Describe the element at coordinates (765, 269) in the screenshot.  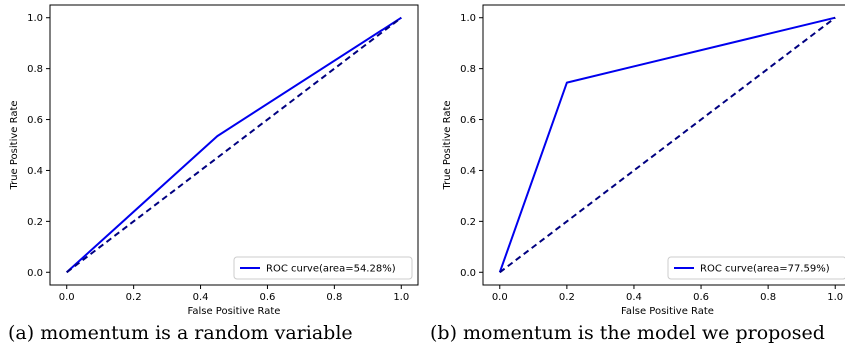
I see `legend-entry: ROC curve(area=77.59%)` at that location.